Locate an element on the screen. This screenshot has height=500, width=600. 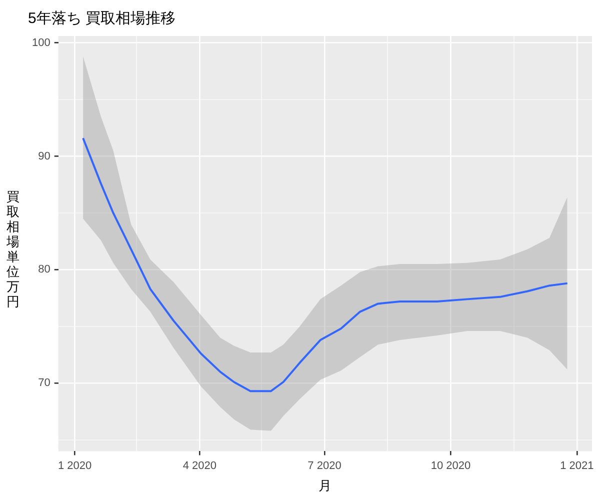
y-tick-label: 90 is located at coordinates (44, 156).